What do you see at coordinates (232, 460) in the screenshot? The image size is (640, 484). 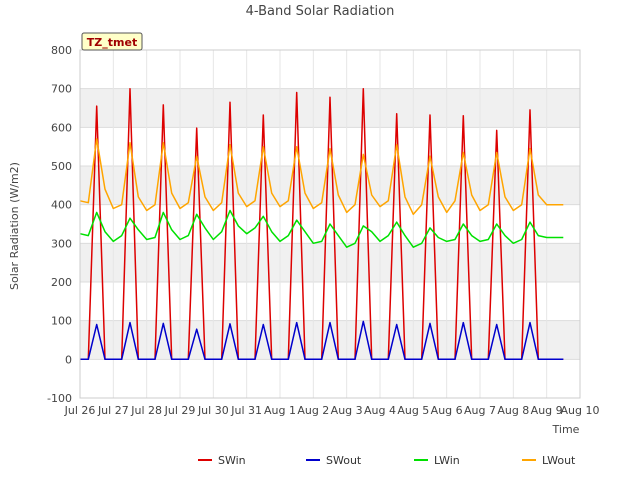 I see `legend-label-swin: SWin` at bounding box center [232, 460].